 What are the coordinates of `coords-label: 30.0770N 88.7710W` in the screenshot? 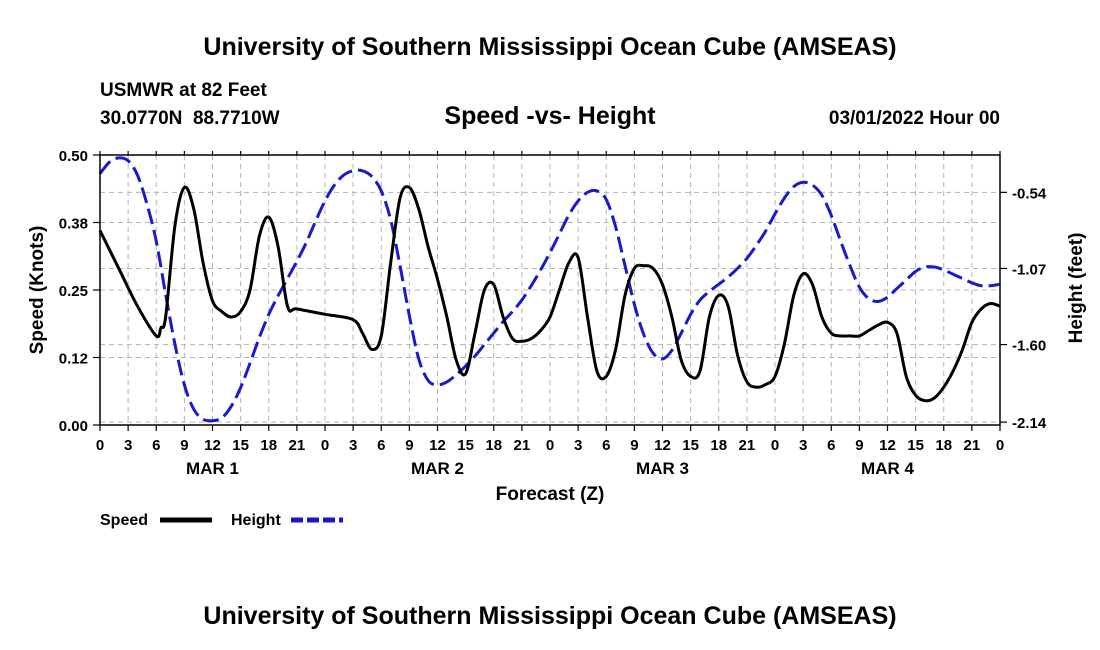 It's located at (190, 118).